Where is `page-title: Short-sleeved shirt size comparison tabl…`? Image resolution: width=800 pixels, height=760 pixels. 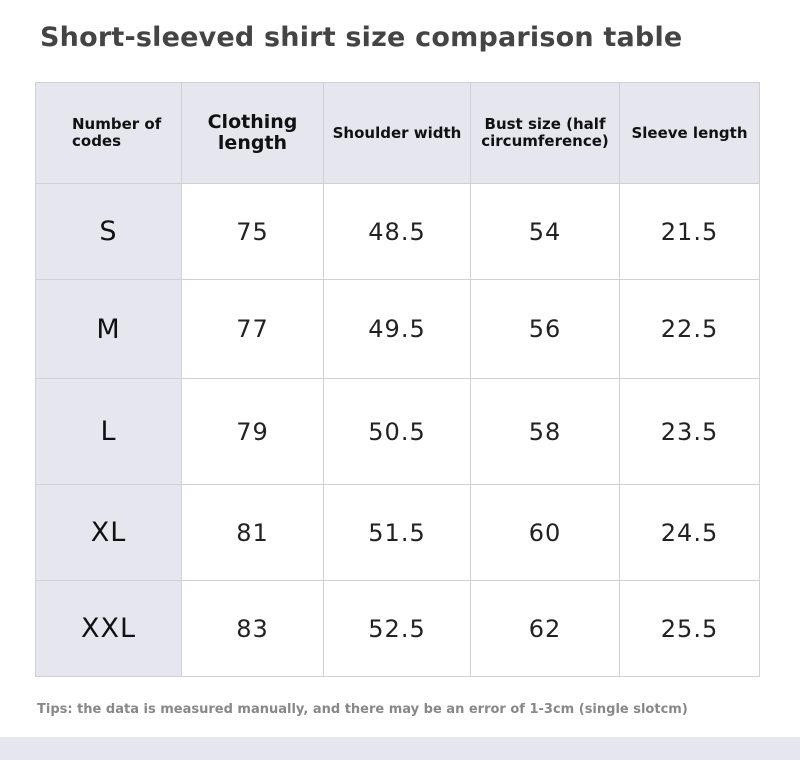 page-title: Short-sleeved shirt size comparison tabl… is located at coordinates (361, 37).